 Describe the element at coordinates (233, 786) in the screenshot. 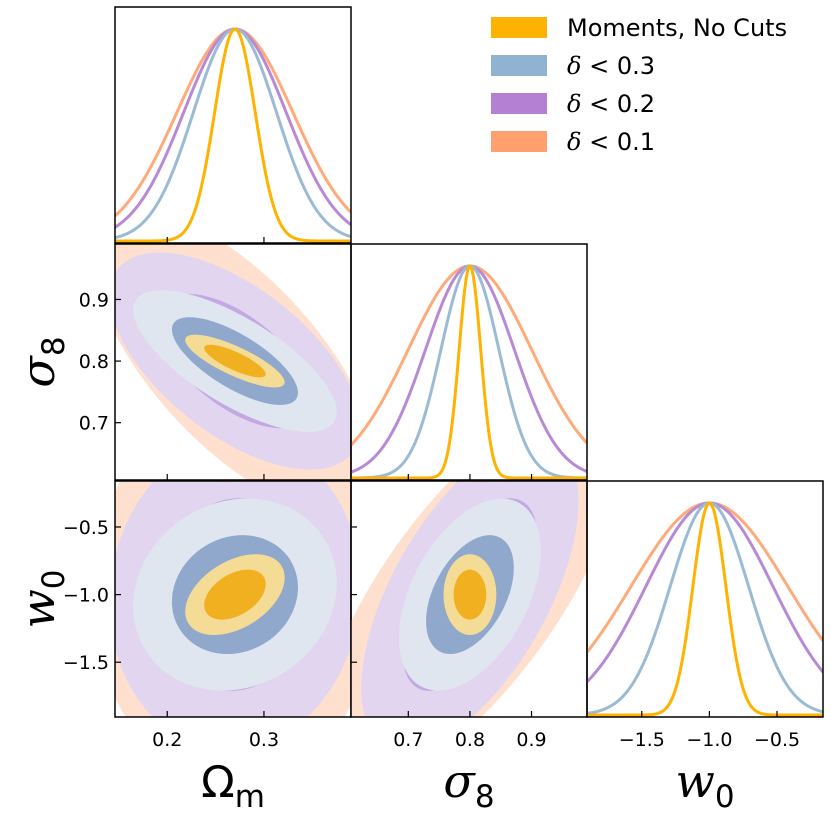

I see `x-axis-label-om: Ωm` at that location.